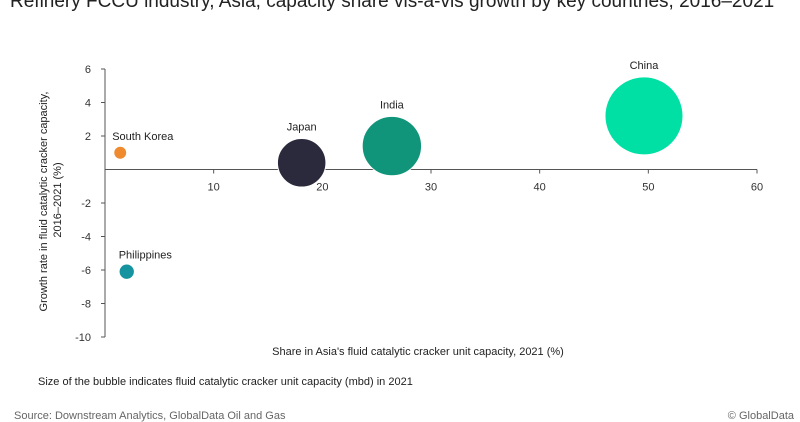  What do you see at coordinates (120, 152) in the screenshot?
I see `bubble-south-korea` at bounding box center [120, 152].